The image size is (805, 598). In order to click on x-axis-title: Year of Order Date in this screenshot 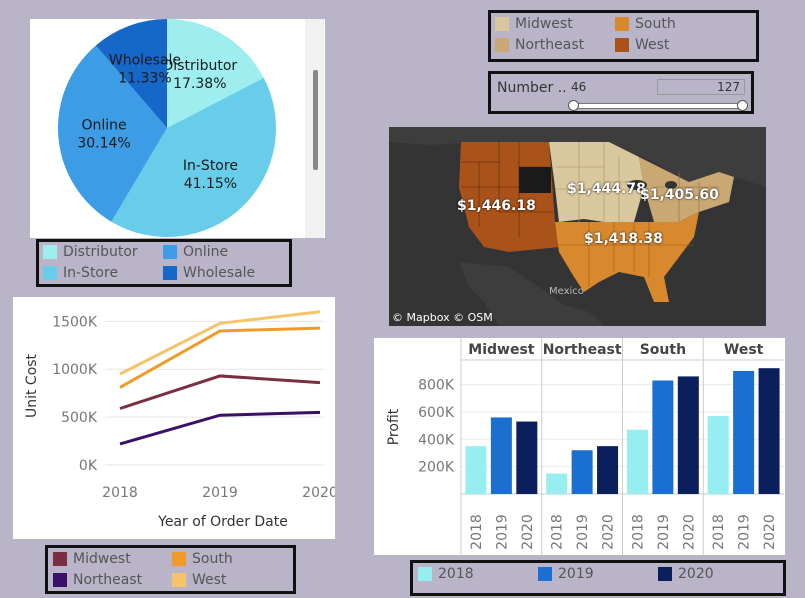, I will do `click(222, 522)`.